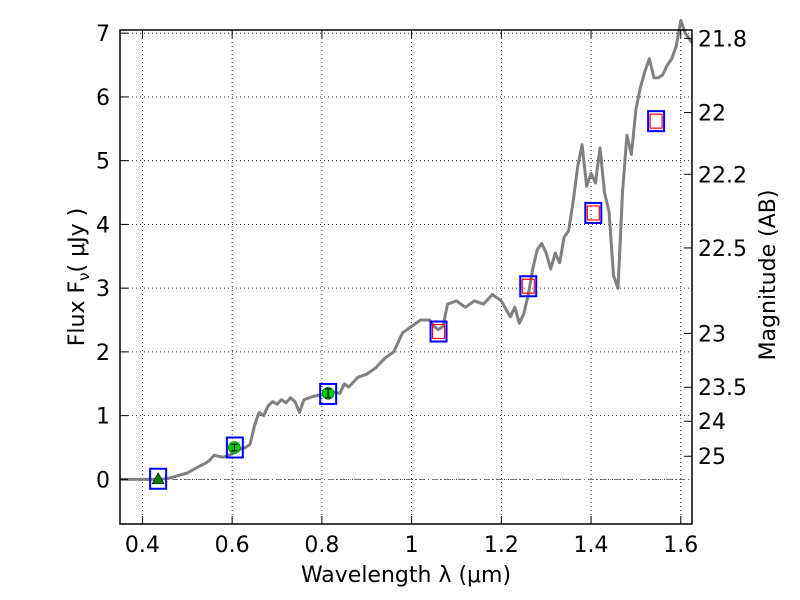 The height and width of the screenshot is (600, 800). What do you see at coordinates (712, 334) in the screenshot?
I see `y2-tick-label: 23` at bounding box center [712, 334].